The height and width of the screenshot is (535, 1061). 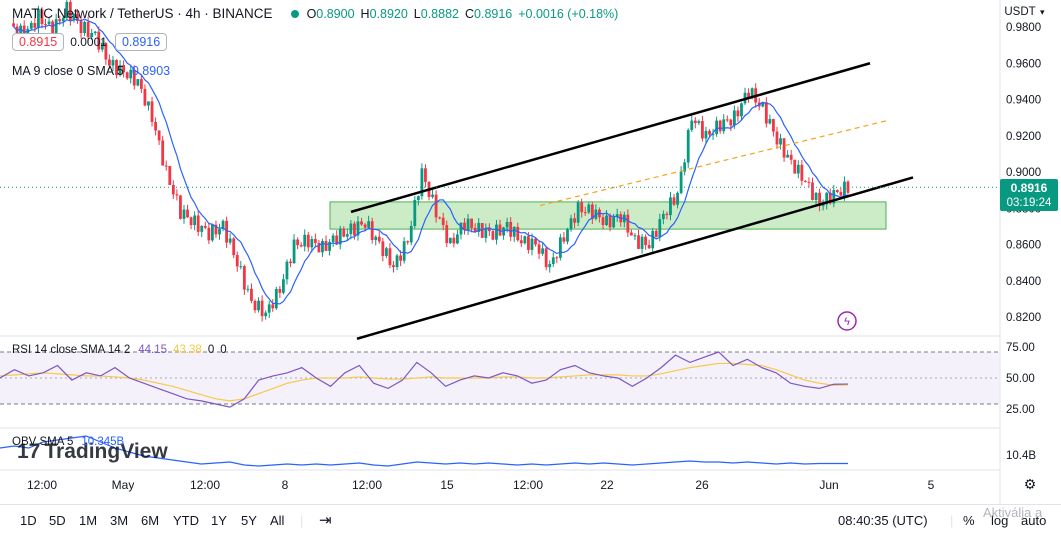 What do you see at coordinates (325, 520) in the screenshot?
I see `date-range-icon: ⇥` at bounding box center [325, 520].